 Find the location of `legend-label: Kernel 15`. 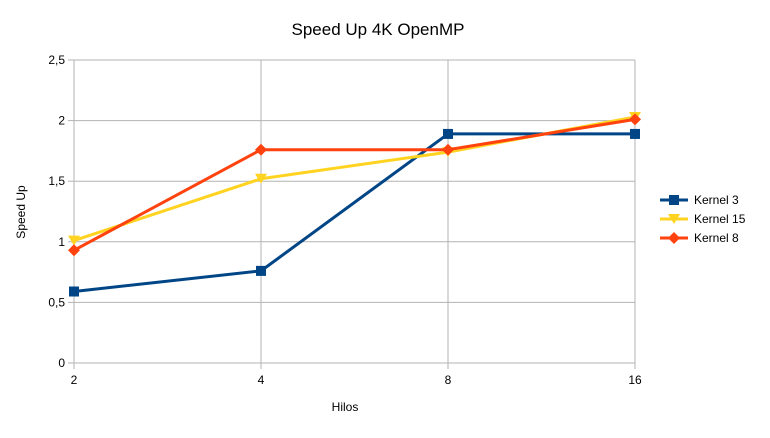

legend-label: Kernel 15 is located at coordinates (720, 219).